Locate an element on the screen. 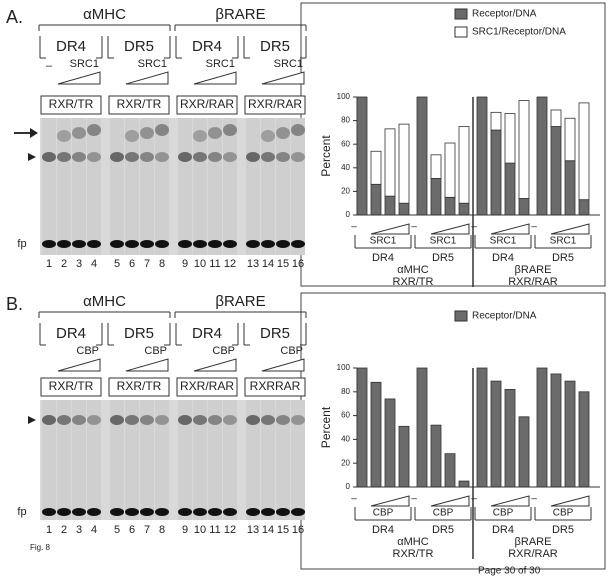 The image size is (616, 578). lane-number: 7 is located at coordinates (147, 264).